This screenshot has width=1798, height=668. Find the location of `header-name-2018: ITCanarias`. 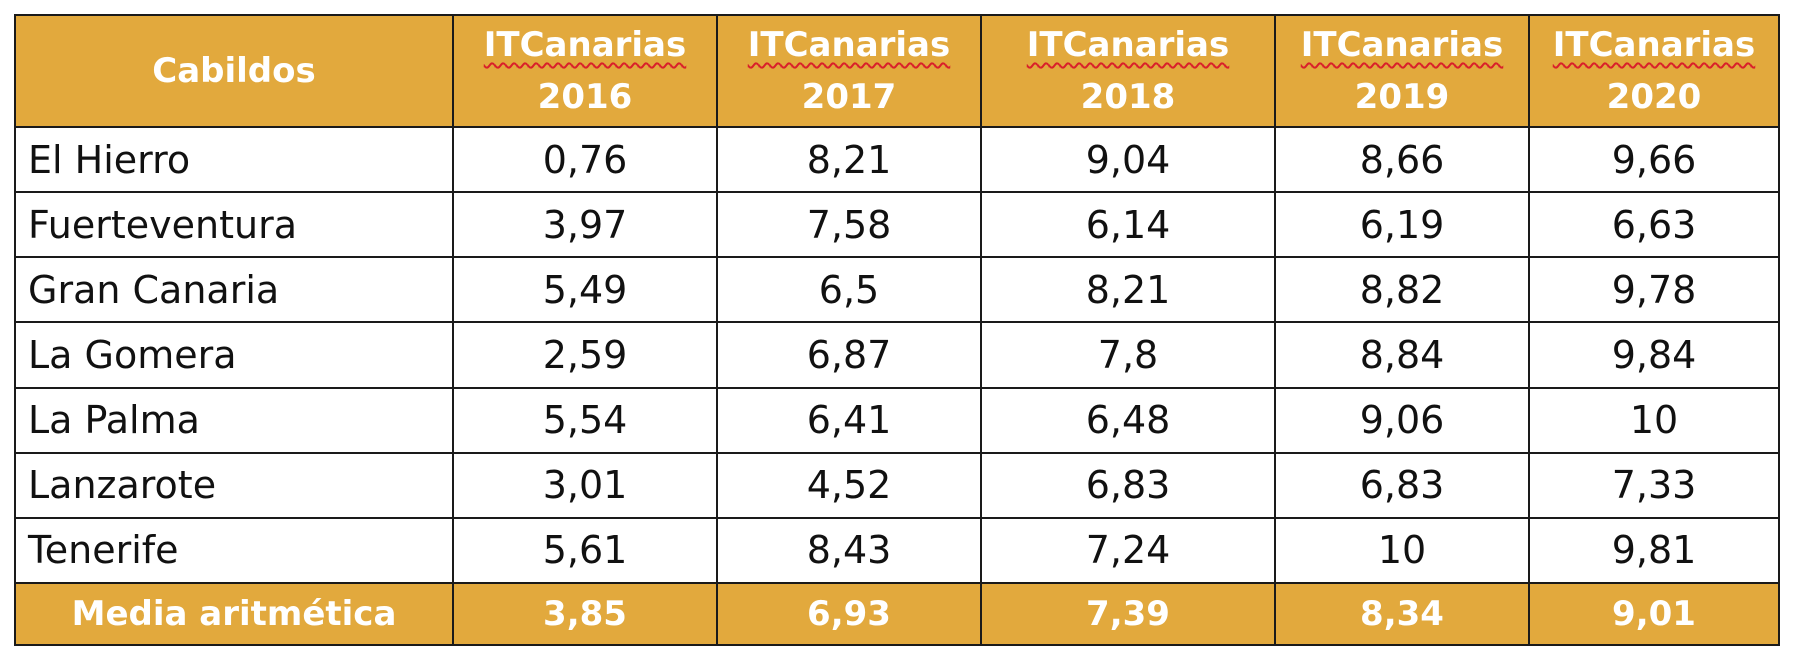

header-name-2018: ITCanarias is located at coordinates (1128, 45).